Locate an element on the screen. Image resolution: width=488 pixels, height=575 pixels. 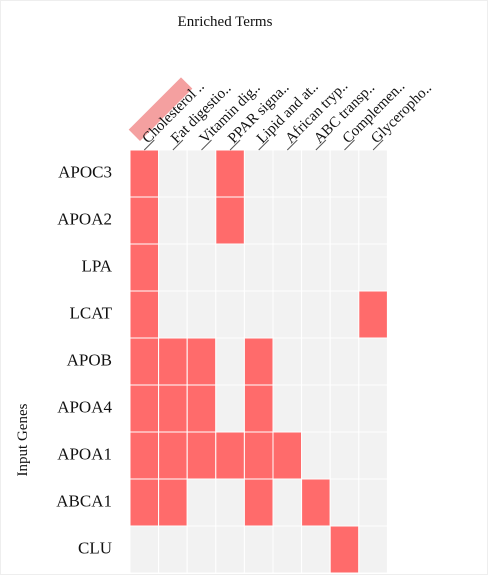
y-axis-label: Input Genes is located at coordinates (23, 439).